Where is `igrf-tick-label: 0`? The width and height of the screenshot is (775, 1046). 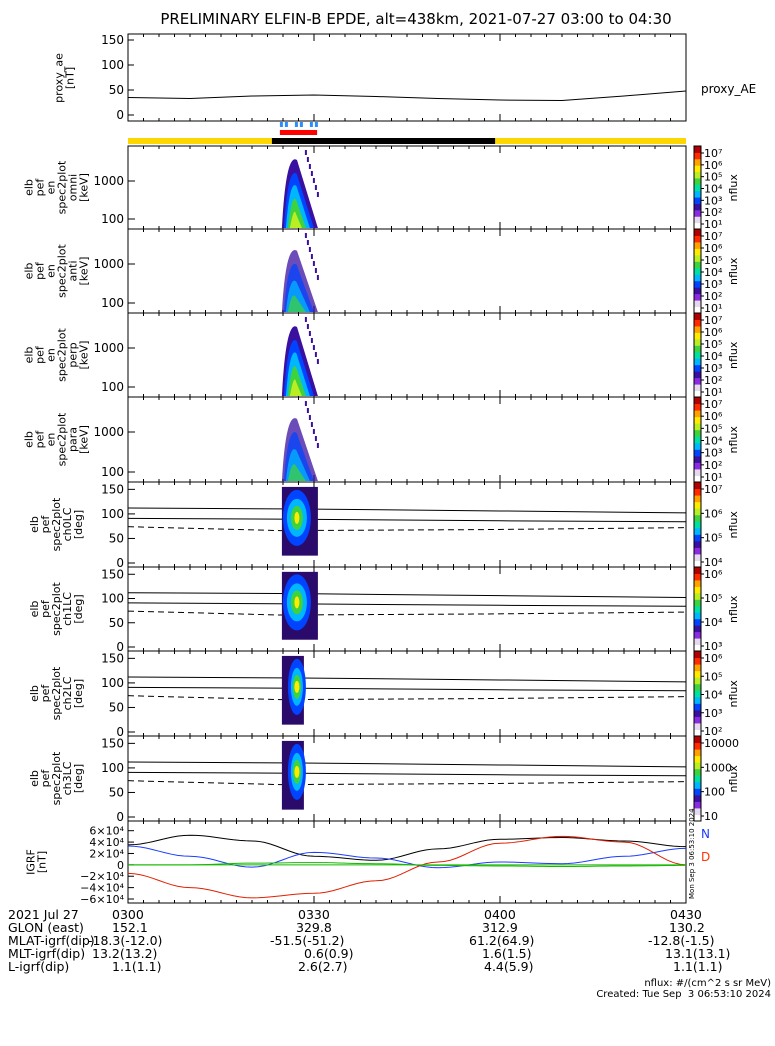 igrf-tick-label: 0 is located at coordinates (120, 865).